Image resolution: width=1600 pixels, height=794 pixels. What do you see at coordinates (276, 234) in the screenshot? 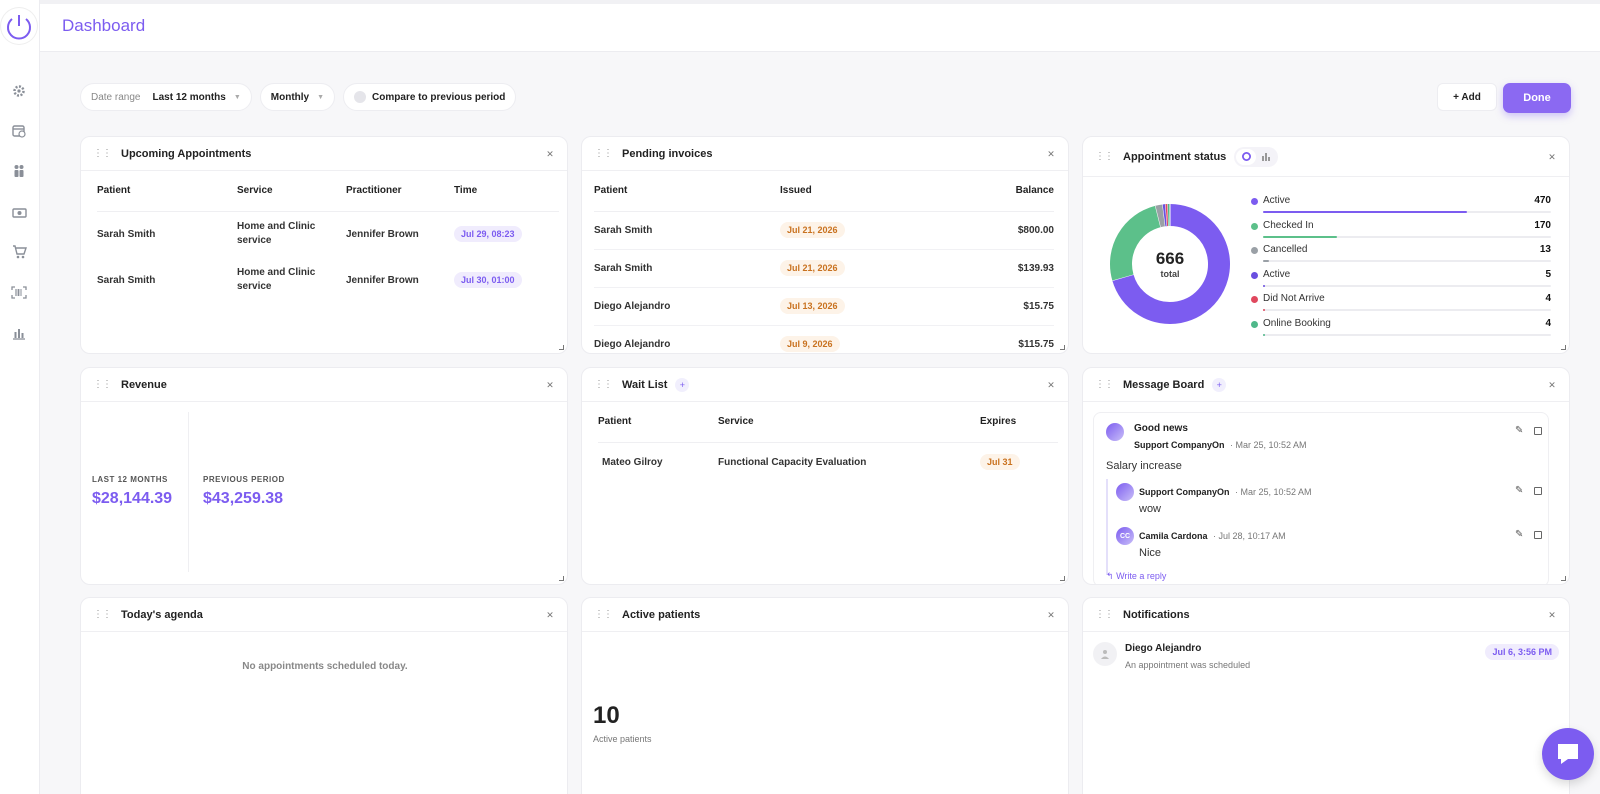
I see `service-cell: Home and Clinic service` at bounding box center [276, 234].